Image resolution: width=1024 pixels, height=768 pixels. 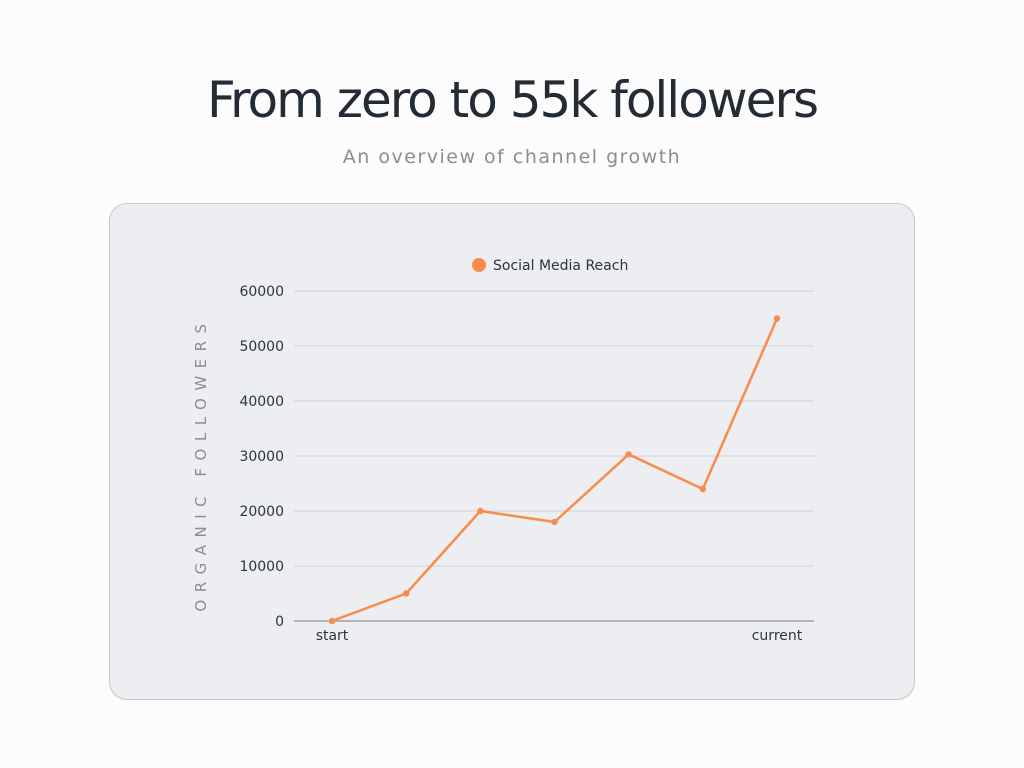 What do you see at coordinates (261, 347) in the screenshot?
I see `y-tick-label: 50000` at bounding box center [261, 347].